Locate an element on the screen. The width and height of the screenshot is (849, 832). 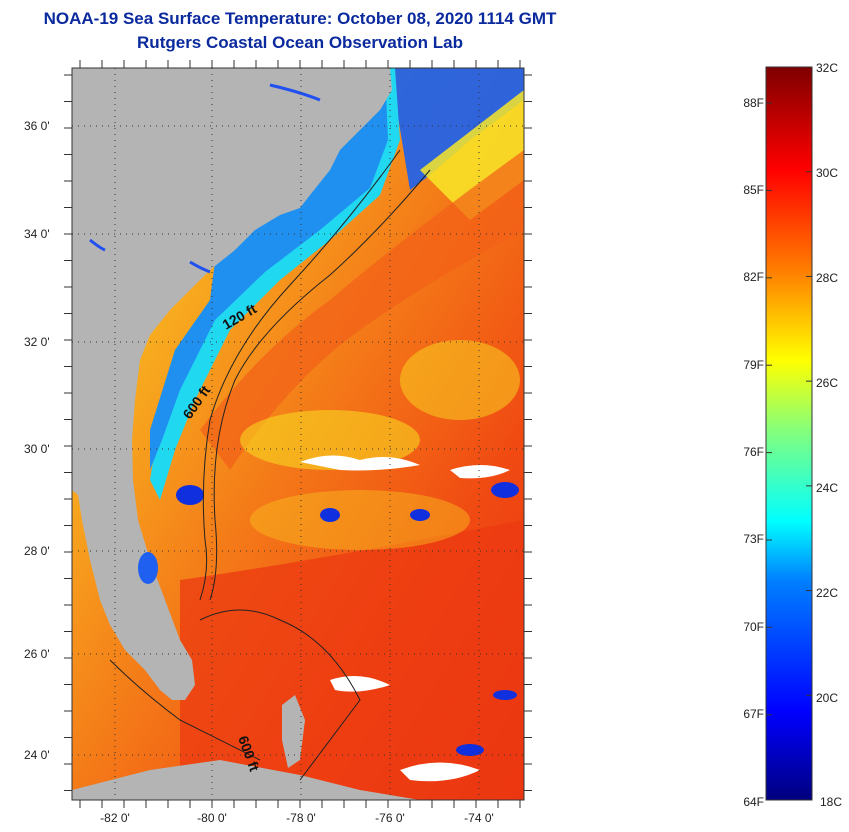
color-scale-bar is located at coordinates (789, 433).